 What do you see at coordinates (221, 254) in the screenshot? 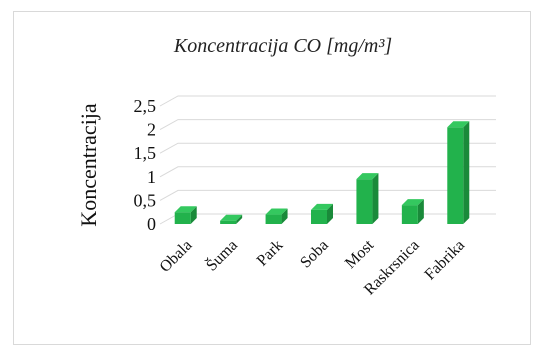
I see `x-tick-label: Šuma` at bounding box center [221, 254].